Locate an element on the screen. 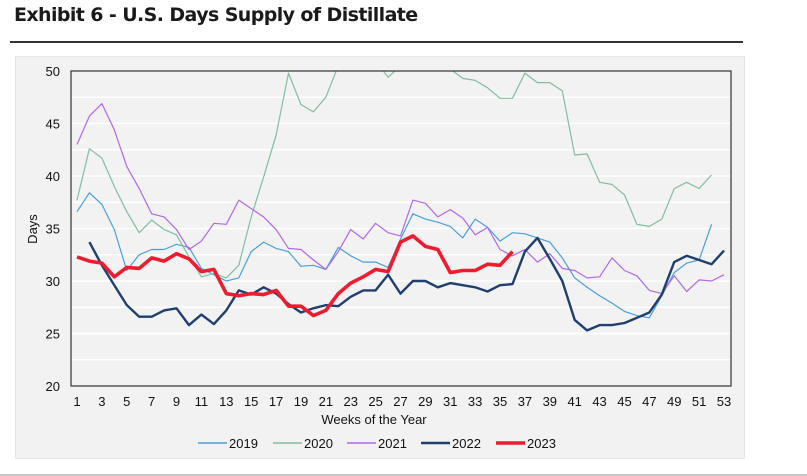  y-tick-label: 25 is located at coordinates (53, 334).